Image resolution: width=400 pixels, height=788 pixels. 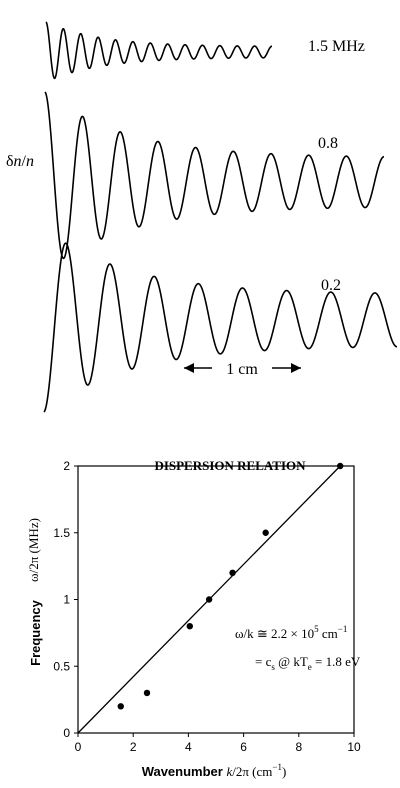 I want to click on x-axis-label-close: ), so click(x=284, y=771).